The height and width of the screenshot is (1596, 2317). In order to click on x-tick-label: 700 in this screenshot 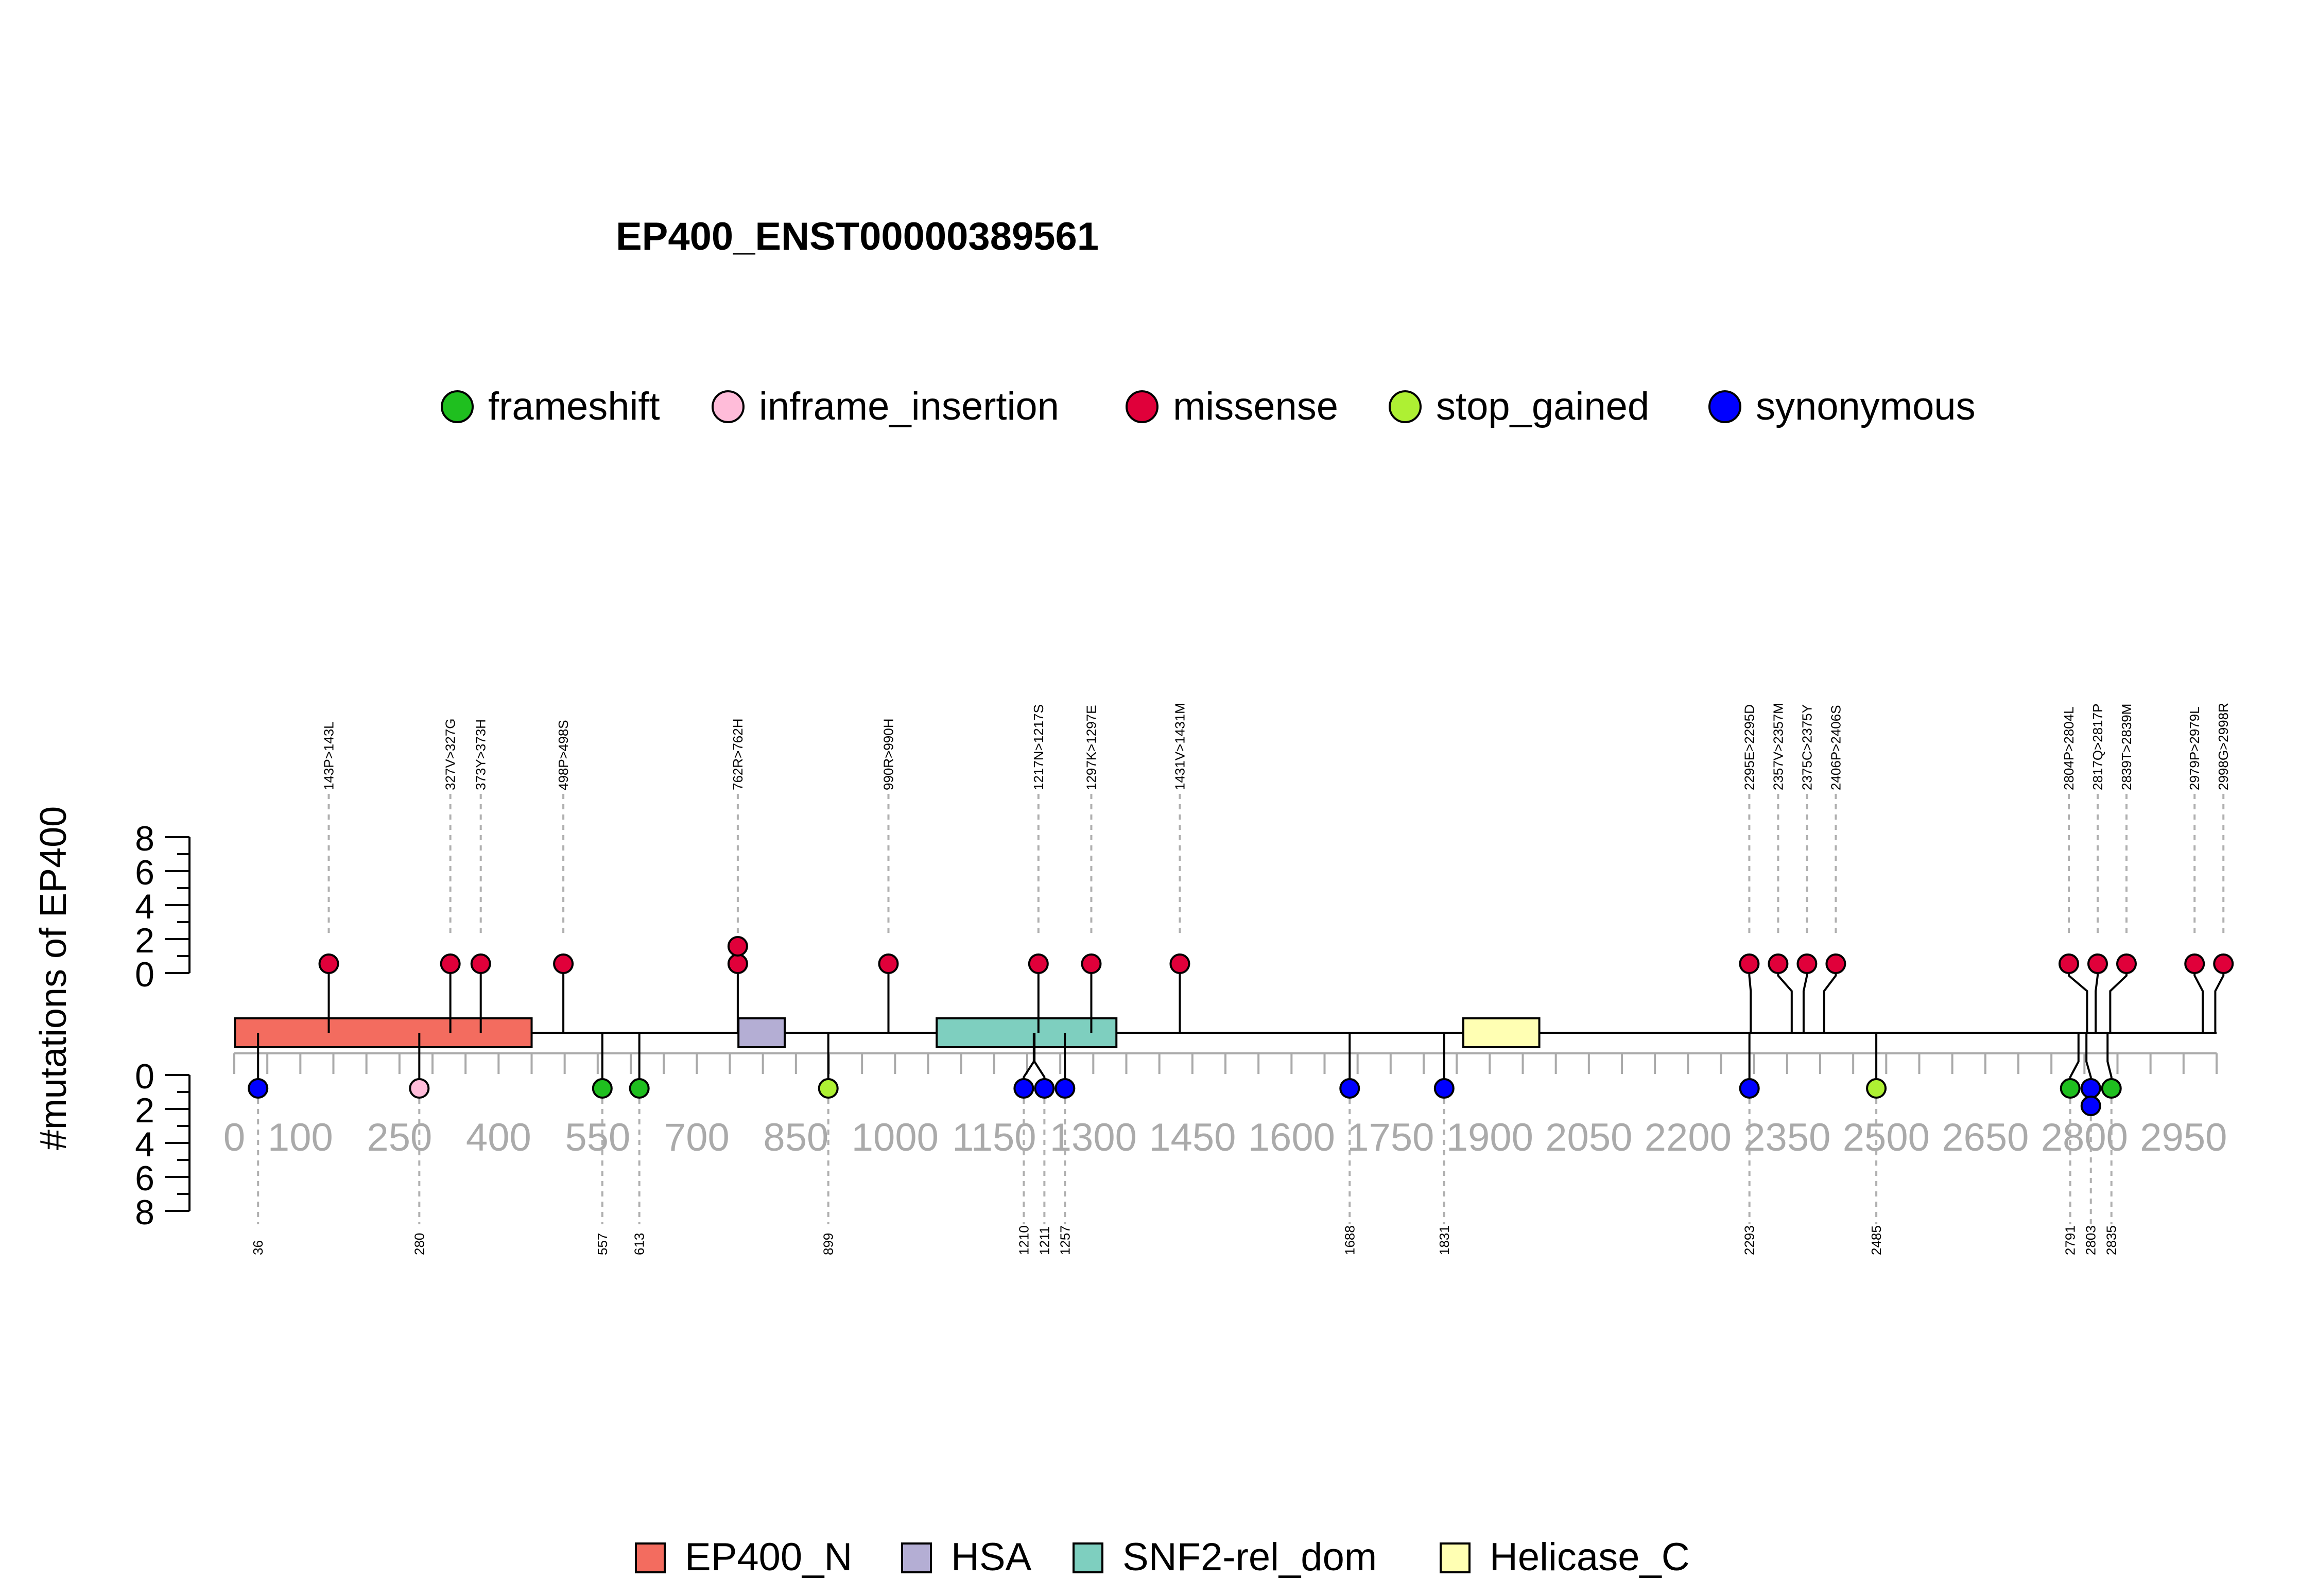, I will do `click(697, 1138)`.